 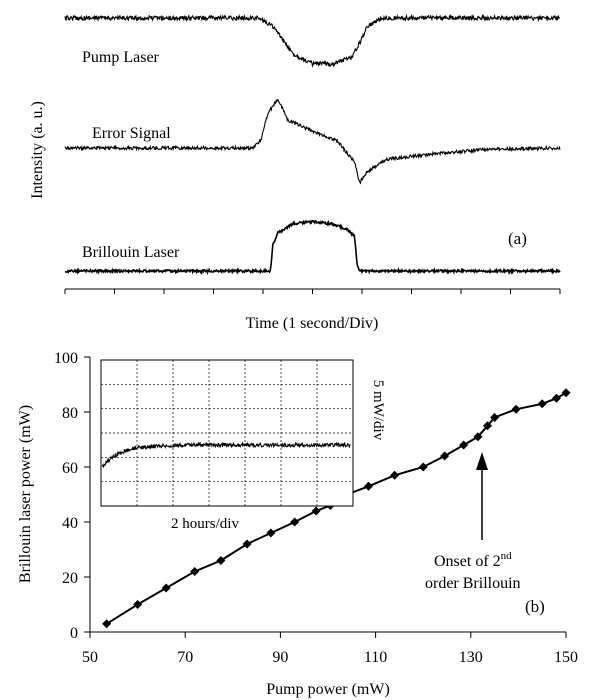 I want to click on series-label-error-signal: Error Signal, so click(x=131, y=133).